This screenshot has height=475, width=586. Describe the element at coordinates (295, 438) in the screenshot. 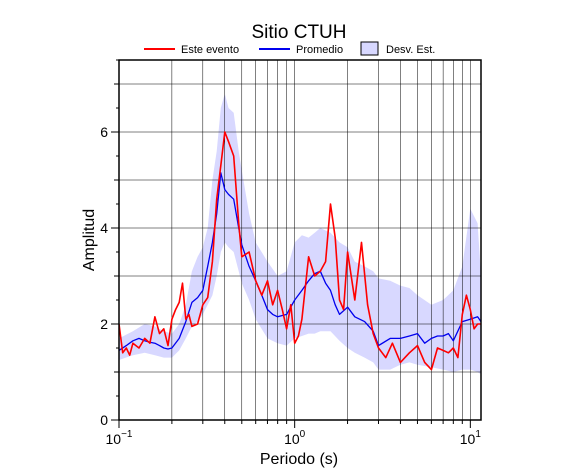

I see `x-tick-label: 10⁰` at that location.